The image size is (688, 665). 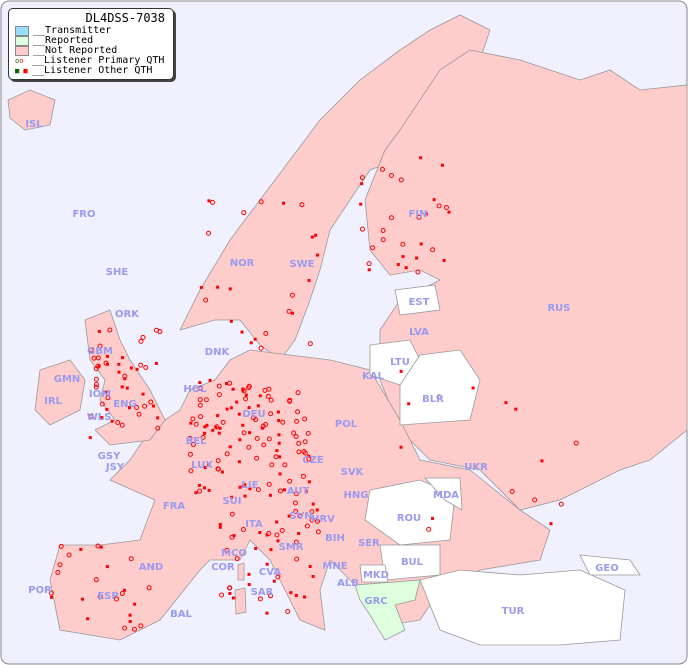 I want to click on country-label-cor: COR, so click(x=223, y=567).